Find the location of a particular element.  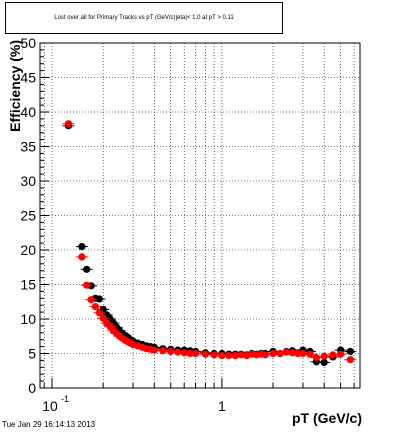

timestamp-footer: Tue Jan 29 16:14:13 2013 is located at coordinates (49, 424).